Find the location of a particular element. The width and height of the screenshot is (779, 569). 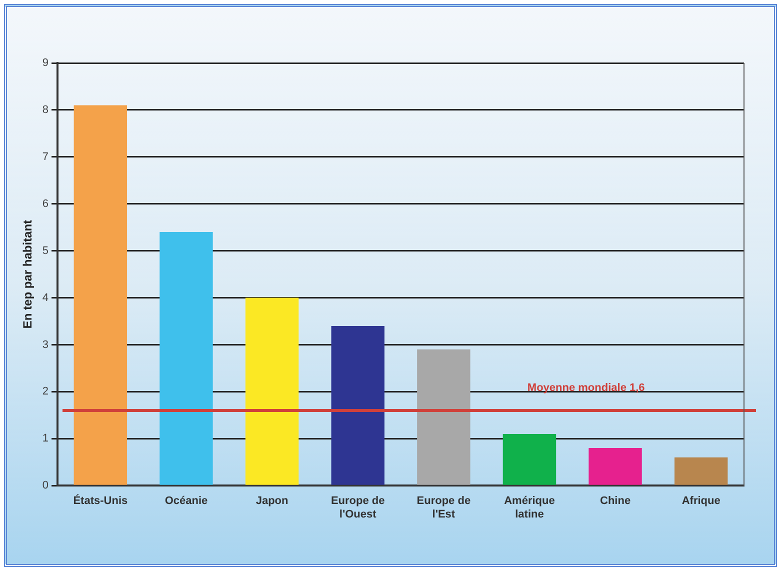

y-tick-label: 0 is located at coordinates (45, 486).